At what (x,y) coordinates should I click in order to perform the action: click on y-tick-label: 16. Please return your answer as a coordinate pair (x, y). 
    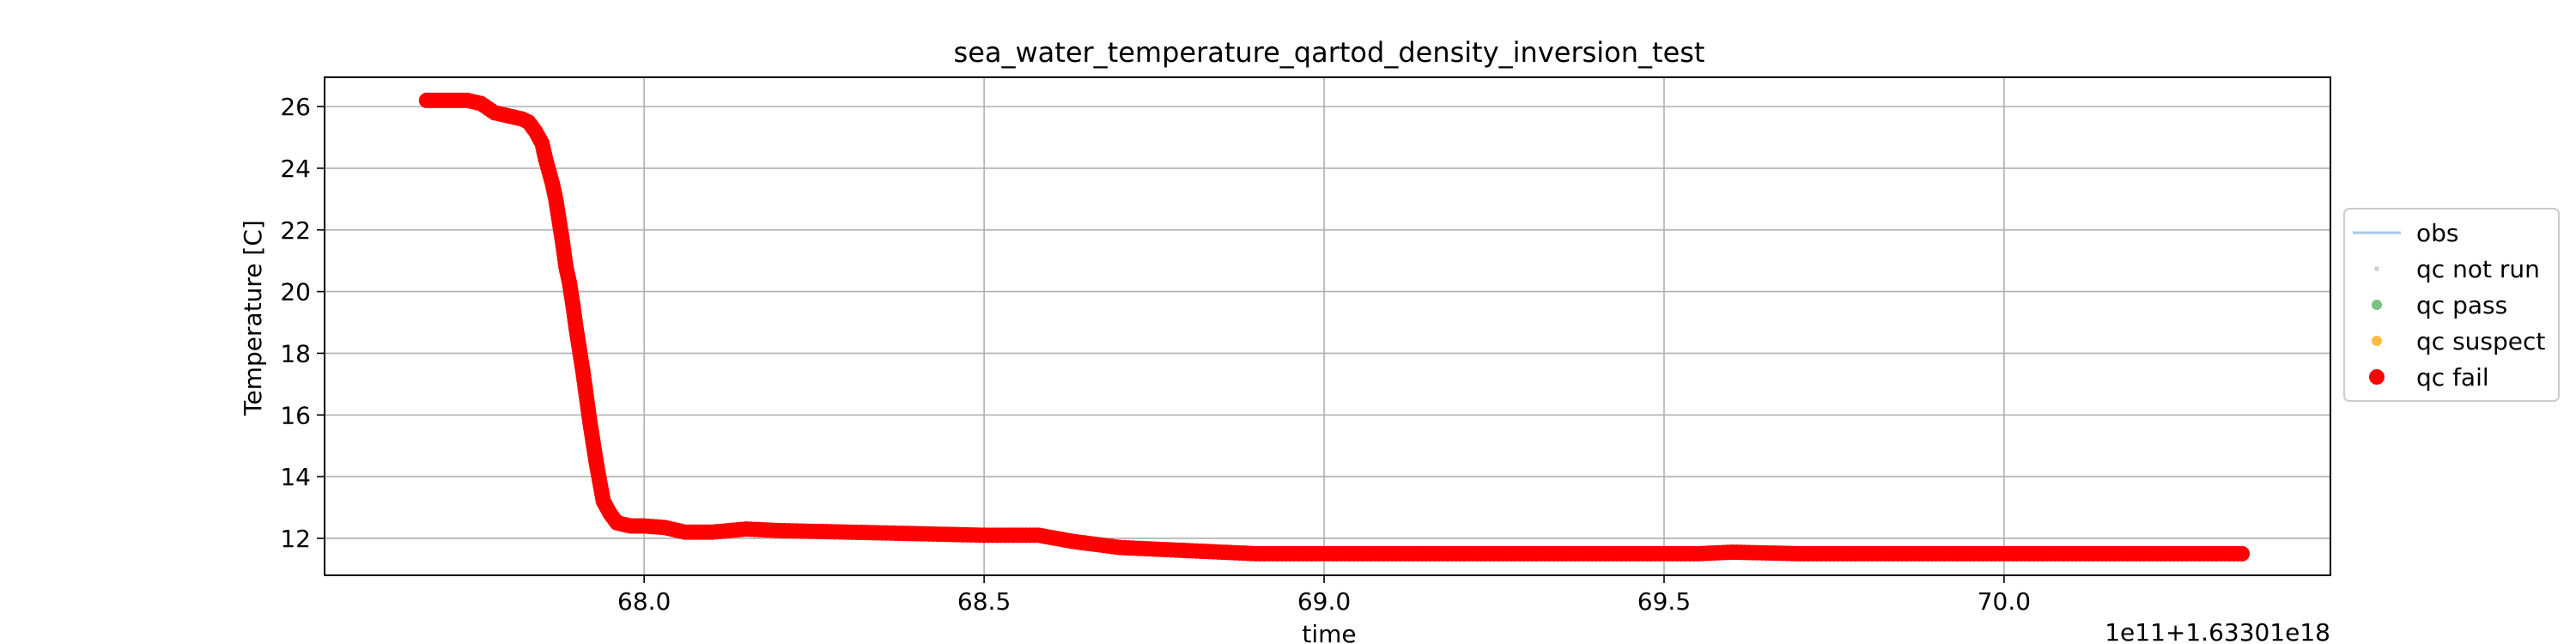
    Looking at the image, I should click on (295, 415).